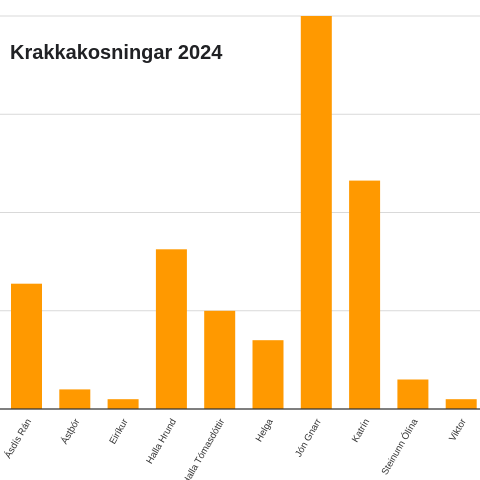  I want to click on x-tick-label: Ásdís Rán, so click(18, 438).